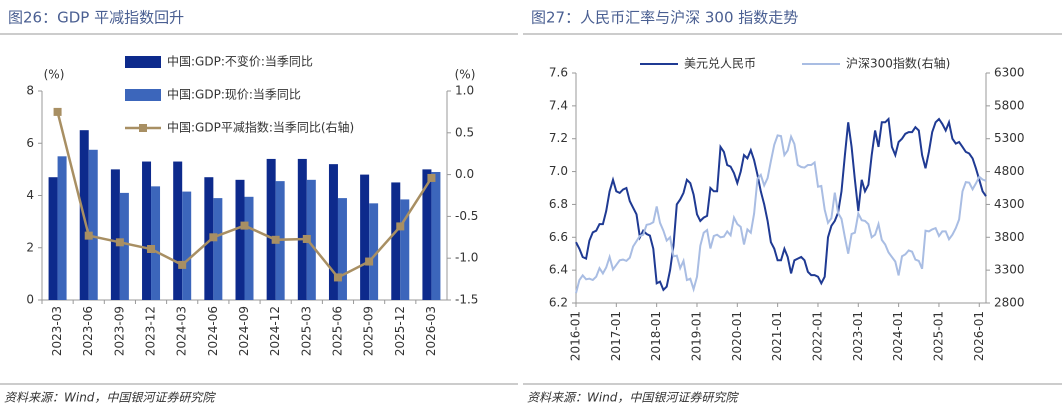 Image resolution: width=1062 pixels, height=412 pixels. I want to click on y-tick-label: 7.6, so click(558, 73).